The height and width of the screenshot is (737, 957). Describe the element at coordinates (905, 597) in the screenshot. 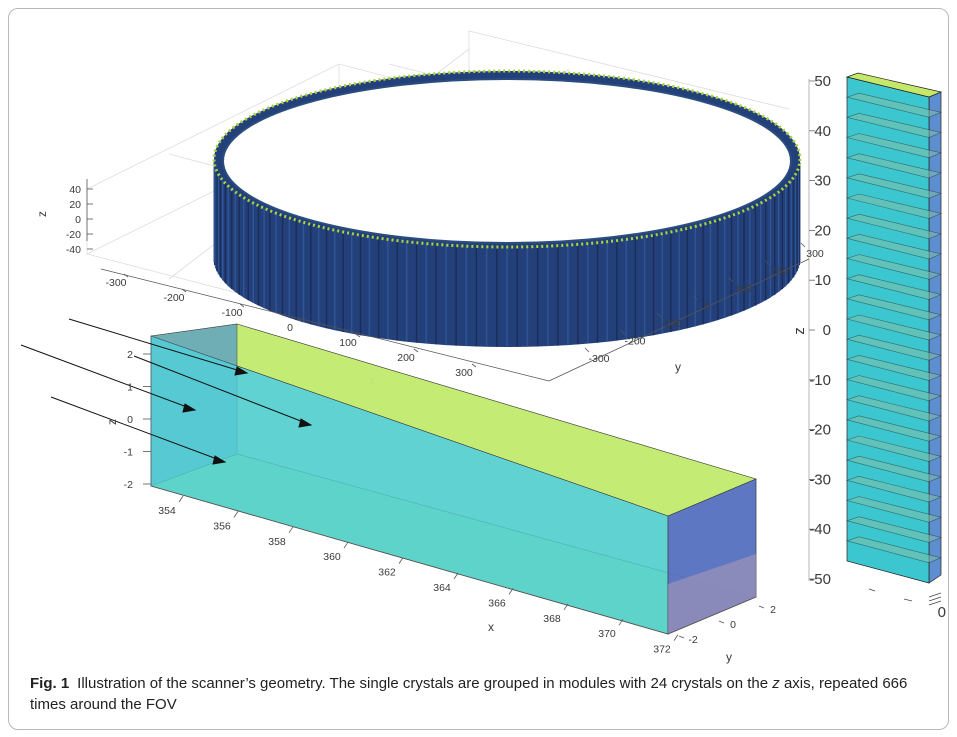

I see `module-base-ticks` at that location.